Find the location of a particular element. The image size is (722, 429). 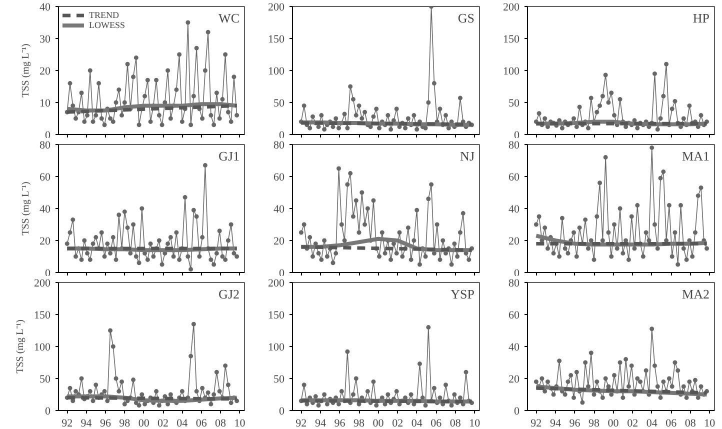

chart-title: HP is located at coordinates (701, 18).